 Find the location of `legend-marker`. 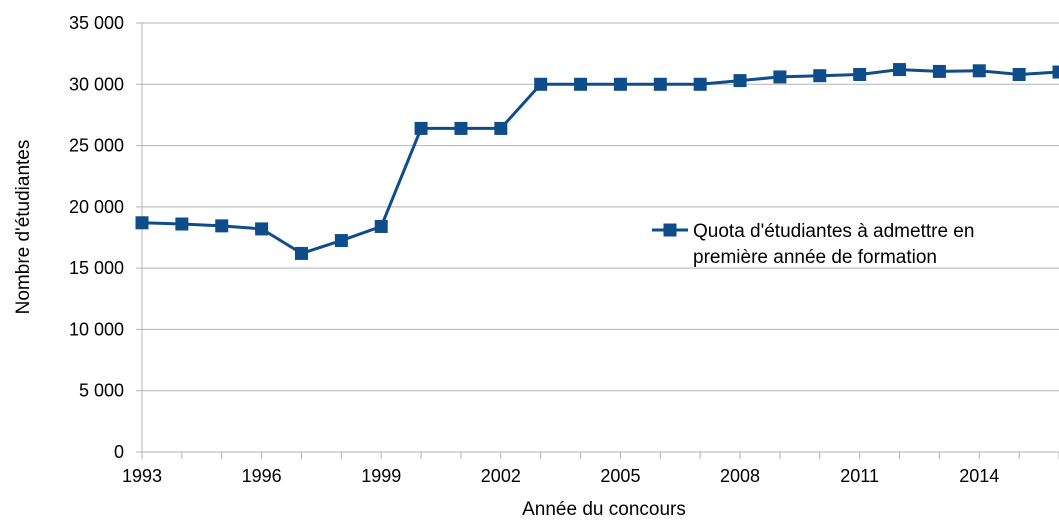

legend-marker is located at coordinates (670, 230).